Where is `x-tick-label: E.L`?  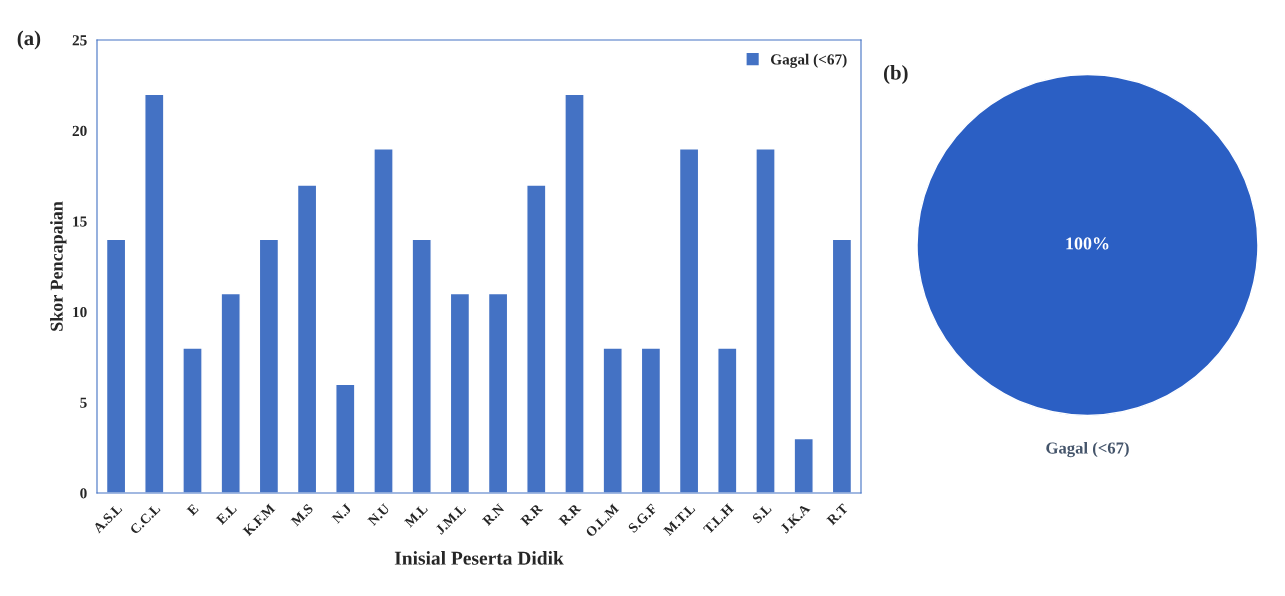
x-tick-label: E.L is located at coordinates (226, 514).